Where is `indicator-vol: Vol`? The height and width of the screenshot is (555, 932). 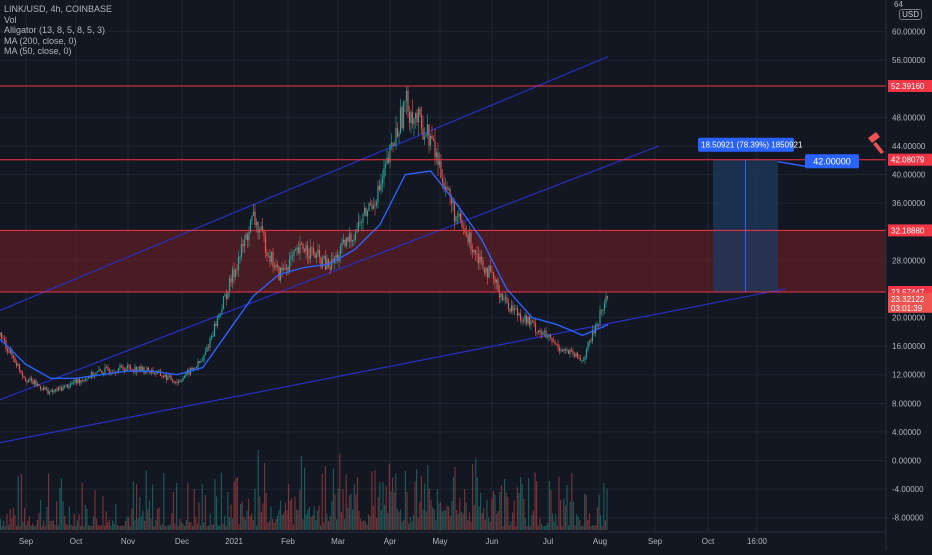
indicator-vol: Vol is located at coordinates (10, 19).